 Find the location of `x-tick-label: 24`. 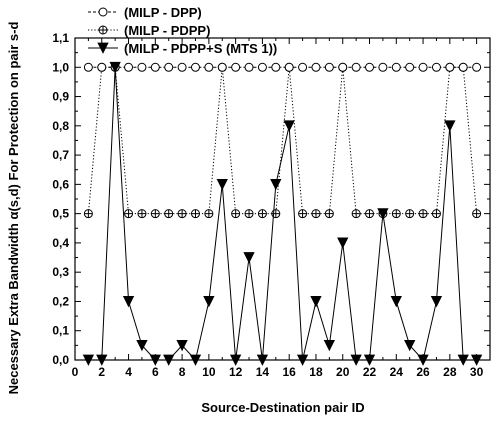

x-tick-label: 24 is located at coordinates (397, 372).